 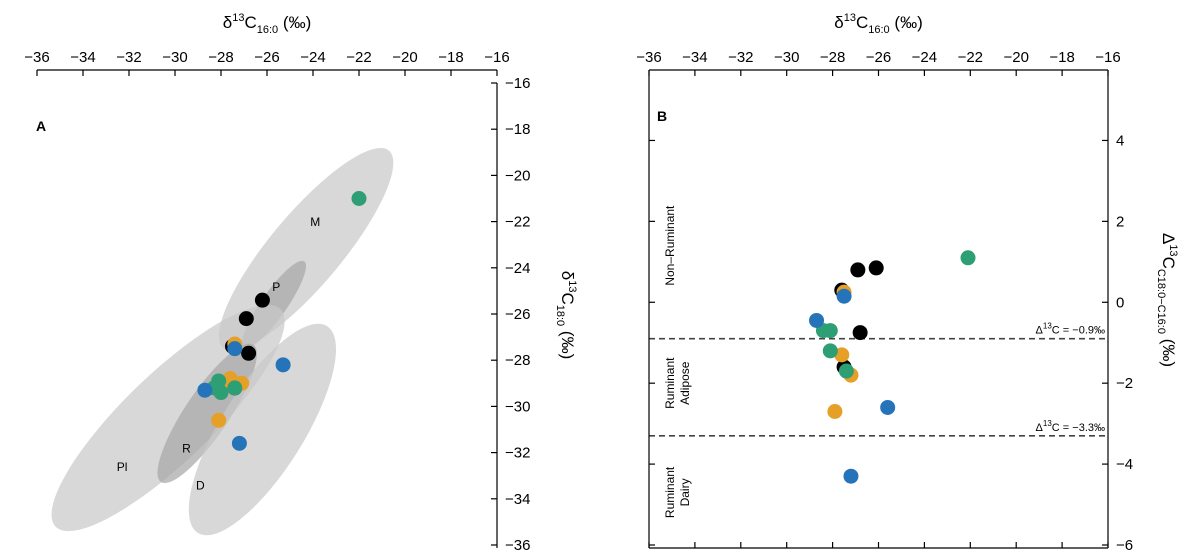 I want to click on ellipse-label-d: D, so click(x=200, y=486).